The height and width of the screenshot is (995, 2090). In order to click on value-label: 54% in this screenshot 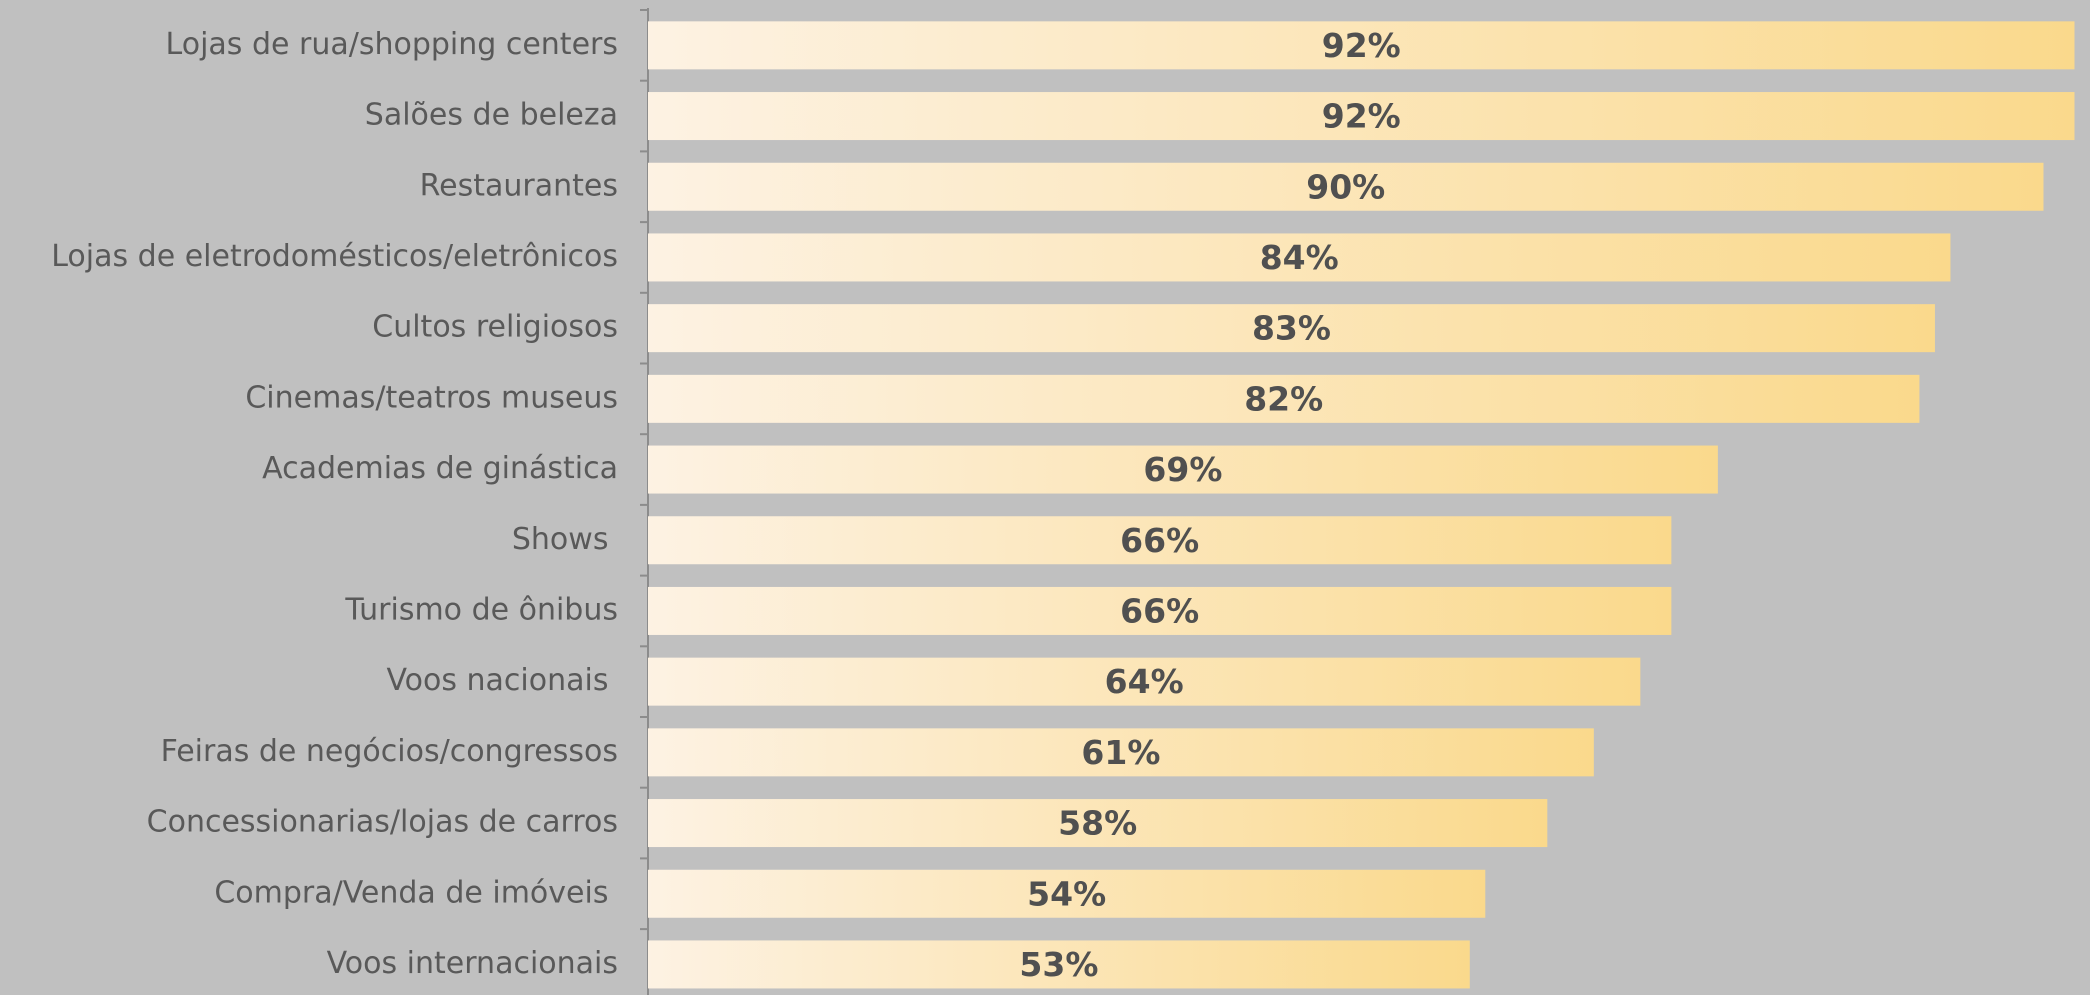, I will do `click(1066, 893)`.